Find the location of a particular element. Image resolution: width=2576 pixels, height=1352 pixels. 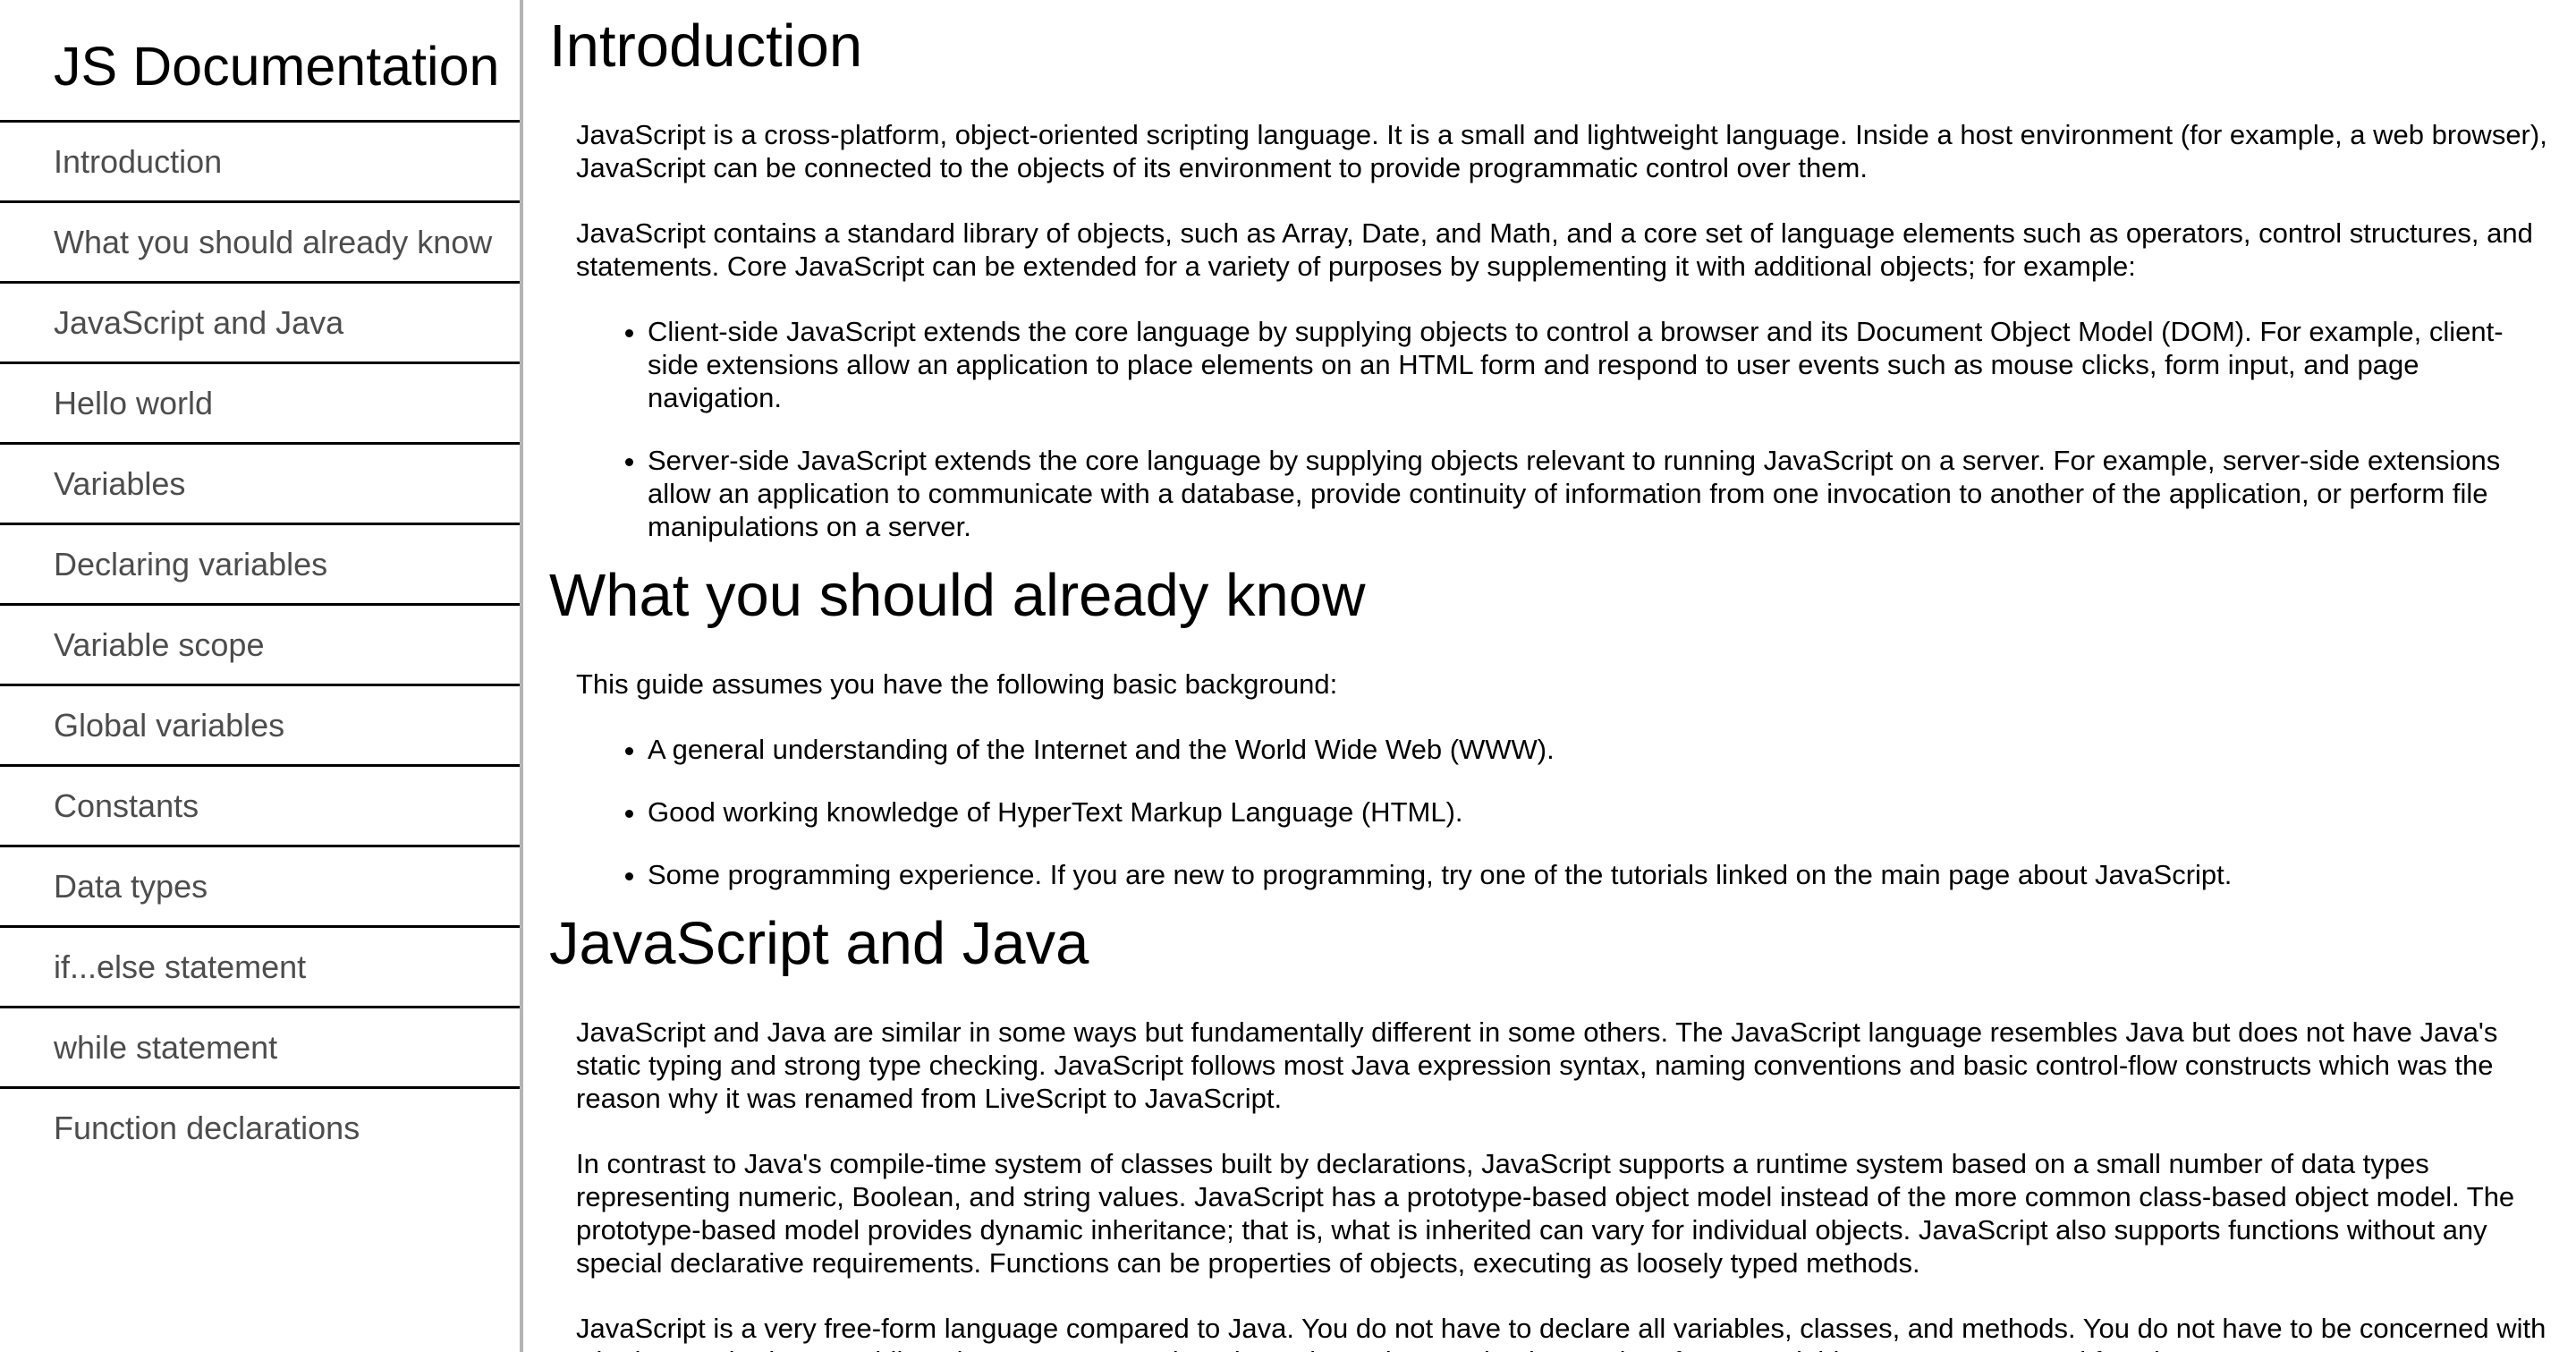

nav-link-global-variables: Global variables is located at coordinates (169, 725).